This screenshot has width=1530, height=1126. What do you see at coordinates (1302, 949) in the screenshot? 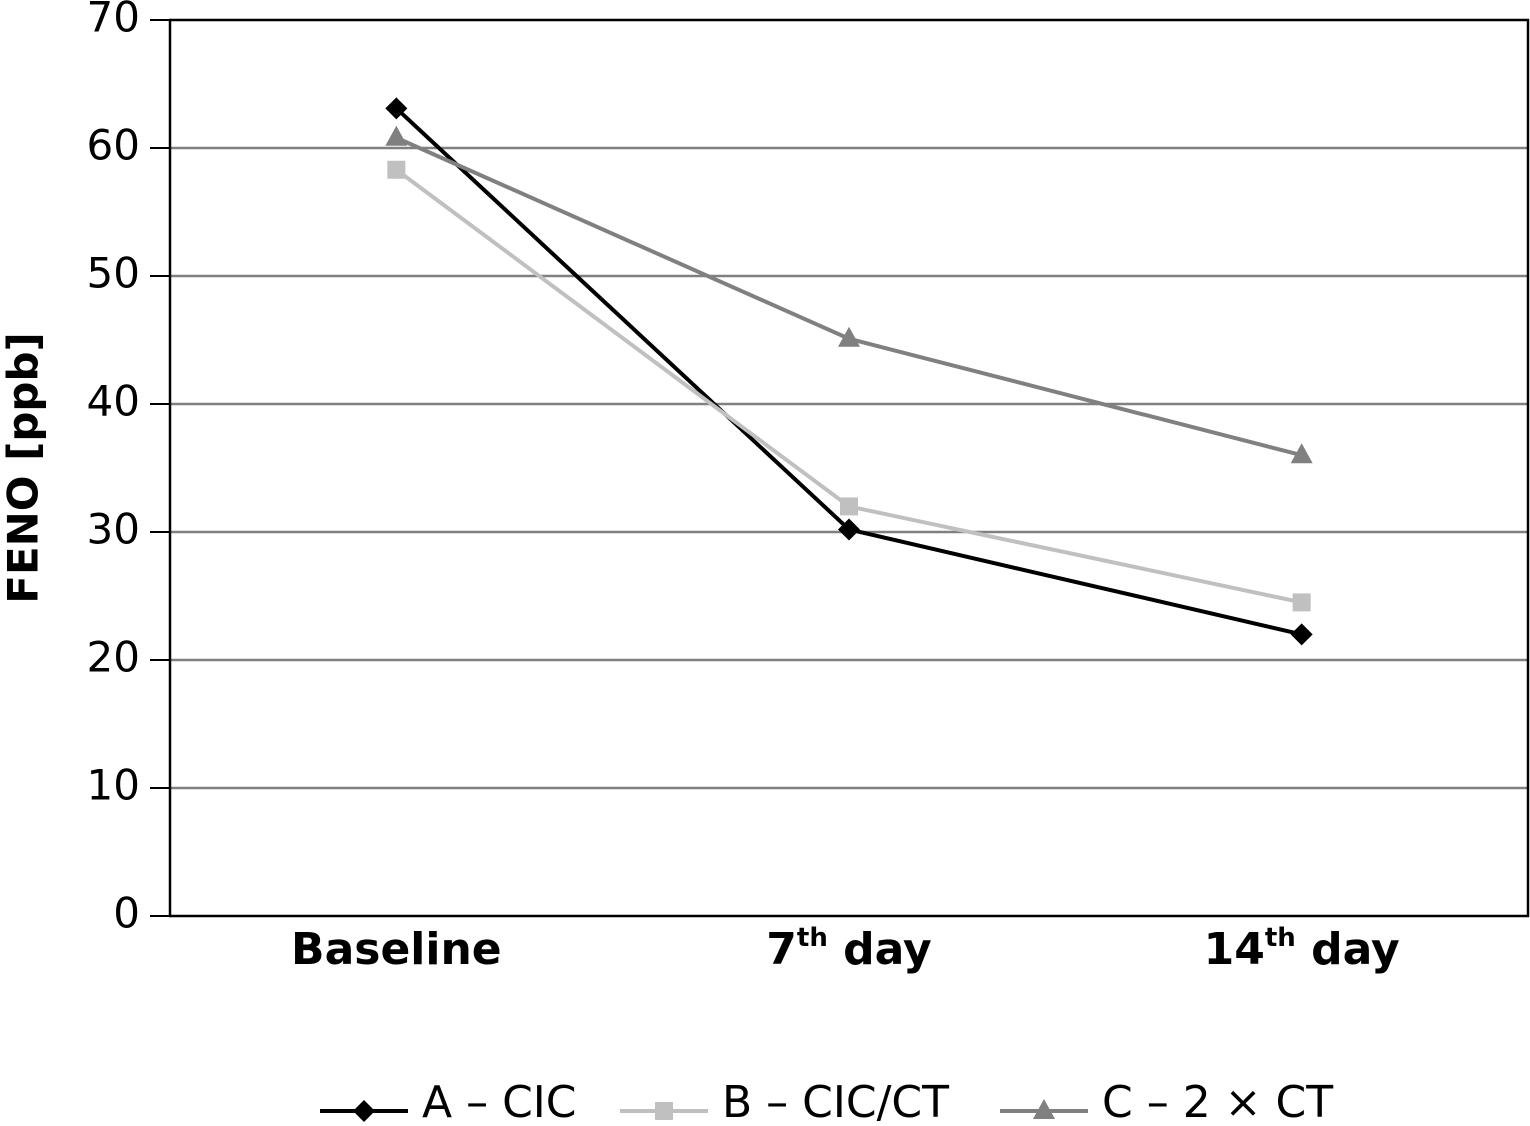
I see `x-tick-label: 14th day` at bounding box center [1302, 949].